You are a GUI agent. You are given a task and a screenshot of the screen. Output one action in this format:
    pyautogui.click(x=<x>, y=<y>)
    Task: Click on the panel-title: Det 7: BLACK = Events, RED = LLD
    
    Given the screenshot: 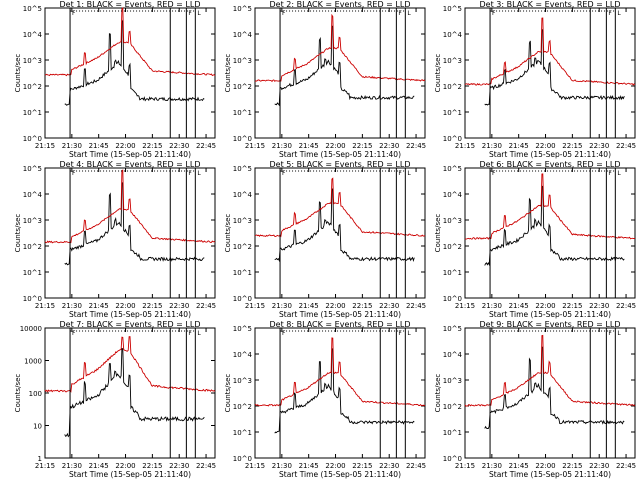 What is the action you would take?
    pyautogui.click(x=130, y=324)
    